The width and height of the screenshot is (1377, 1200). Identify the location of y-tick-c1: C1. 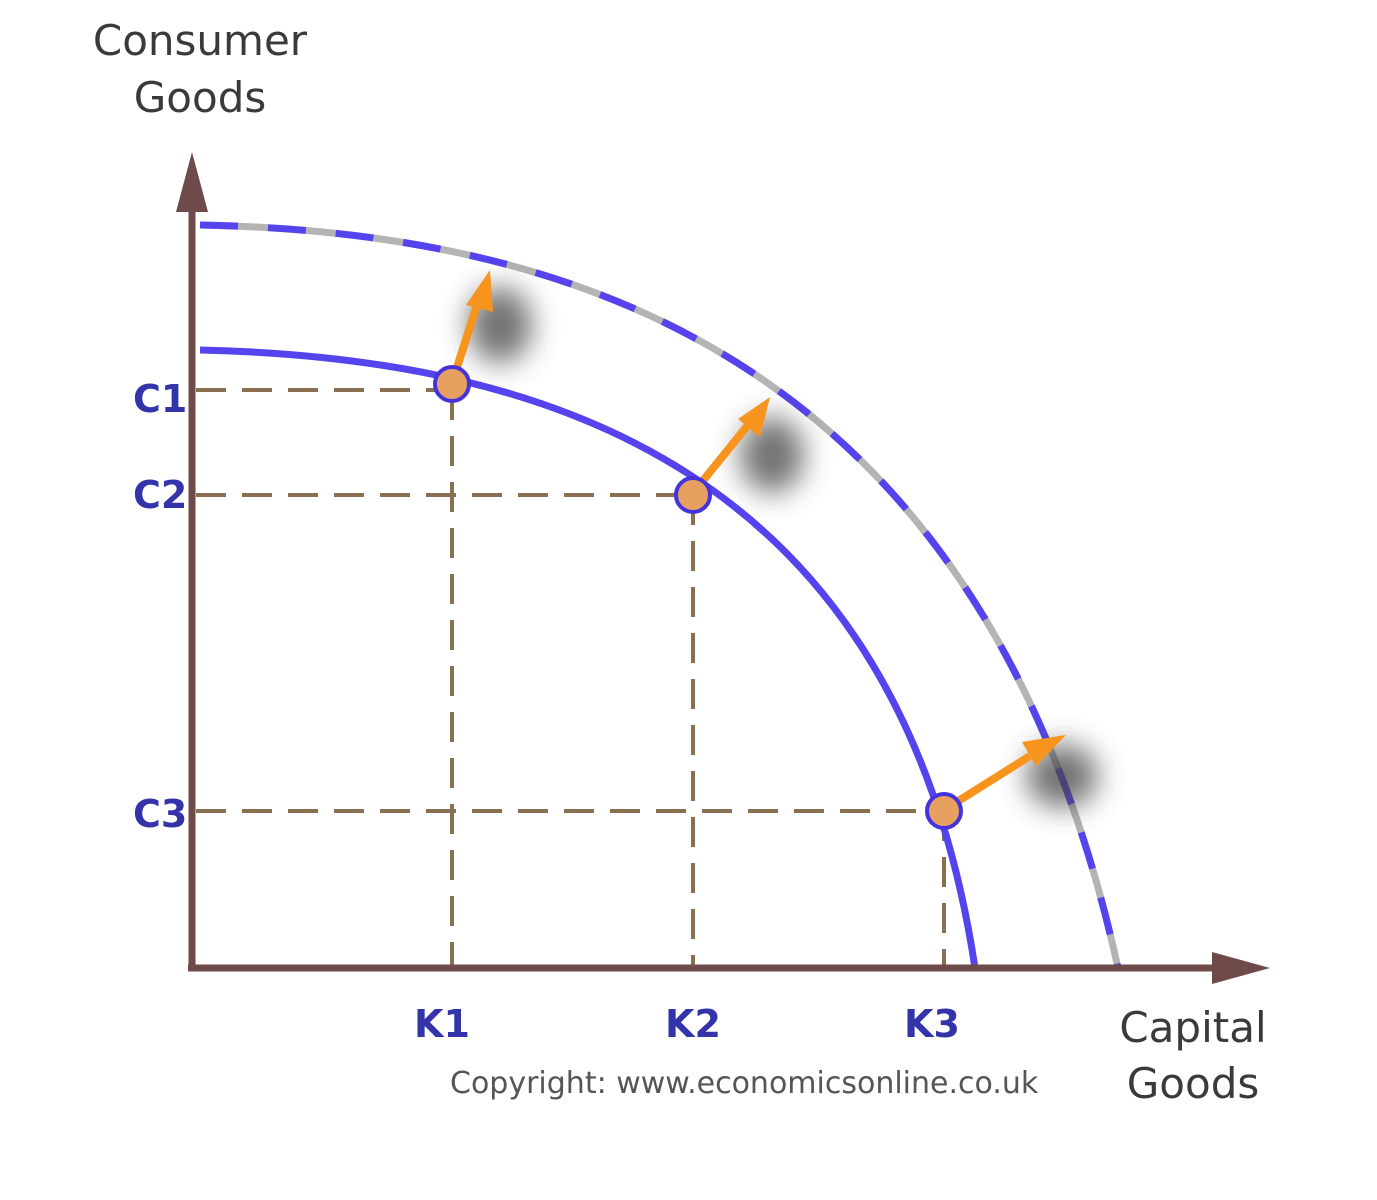
(160, 399).